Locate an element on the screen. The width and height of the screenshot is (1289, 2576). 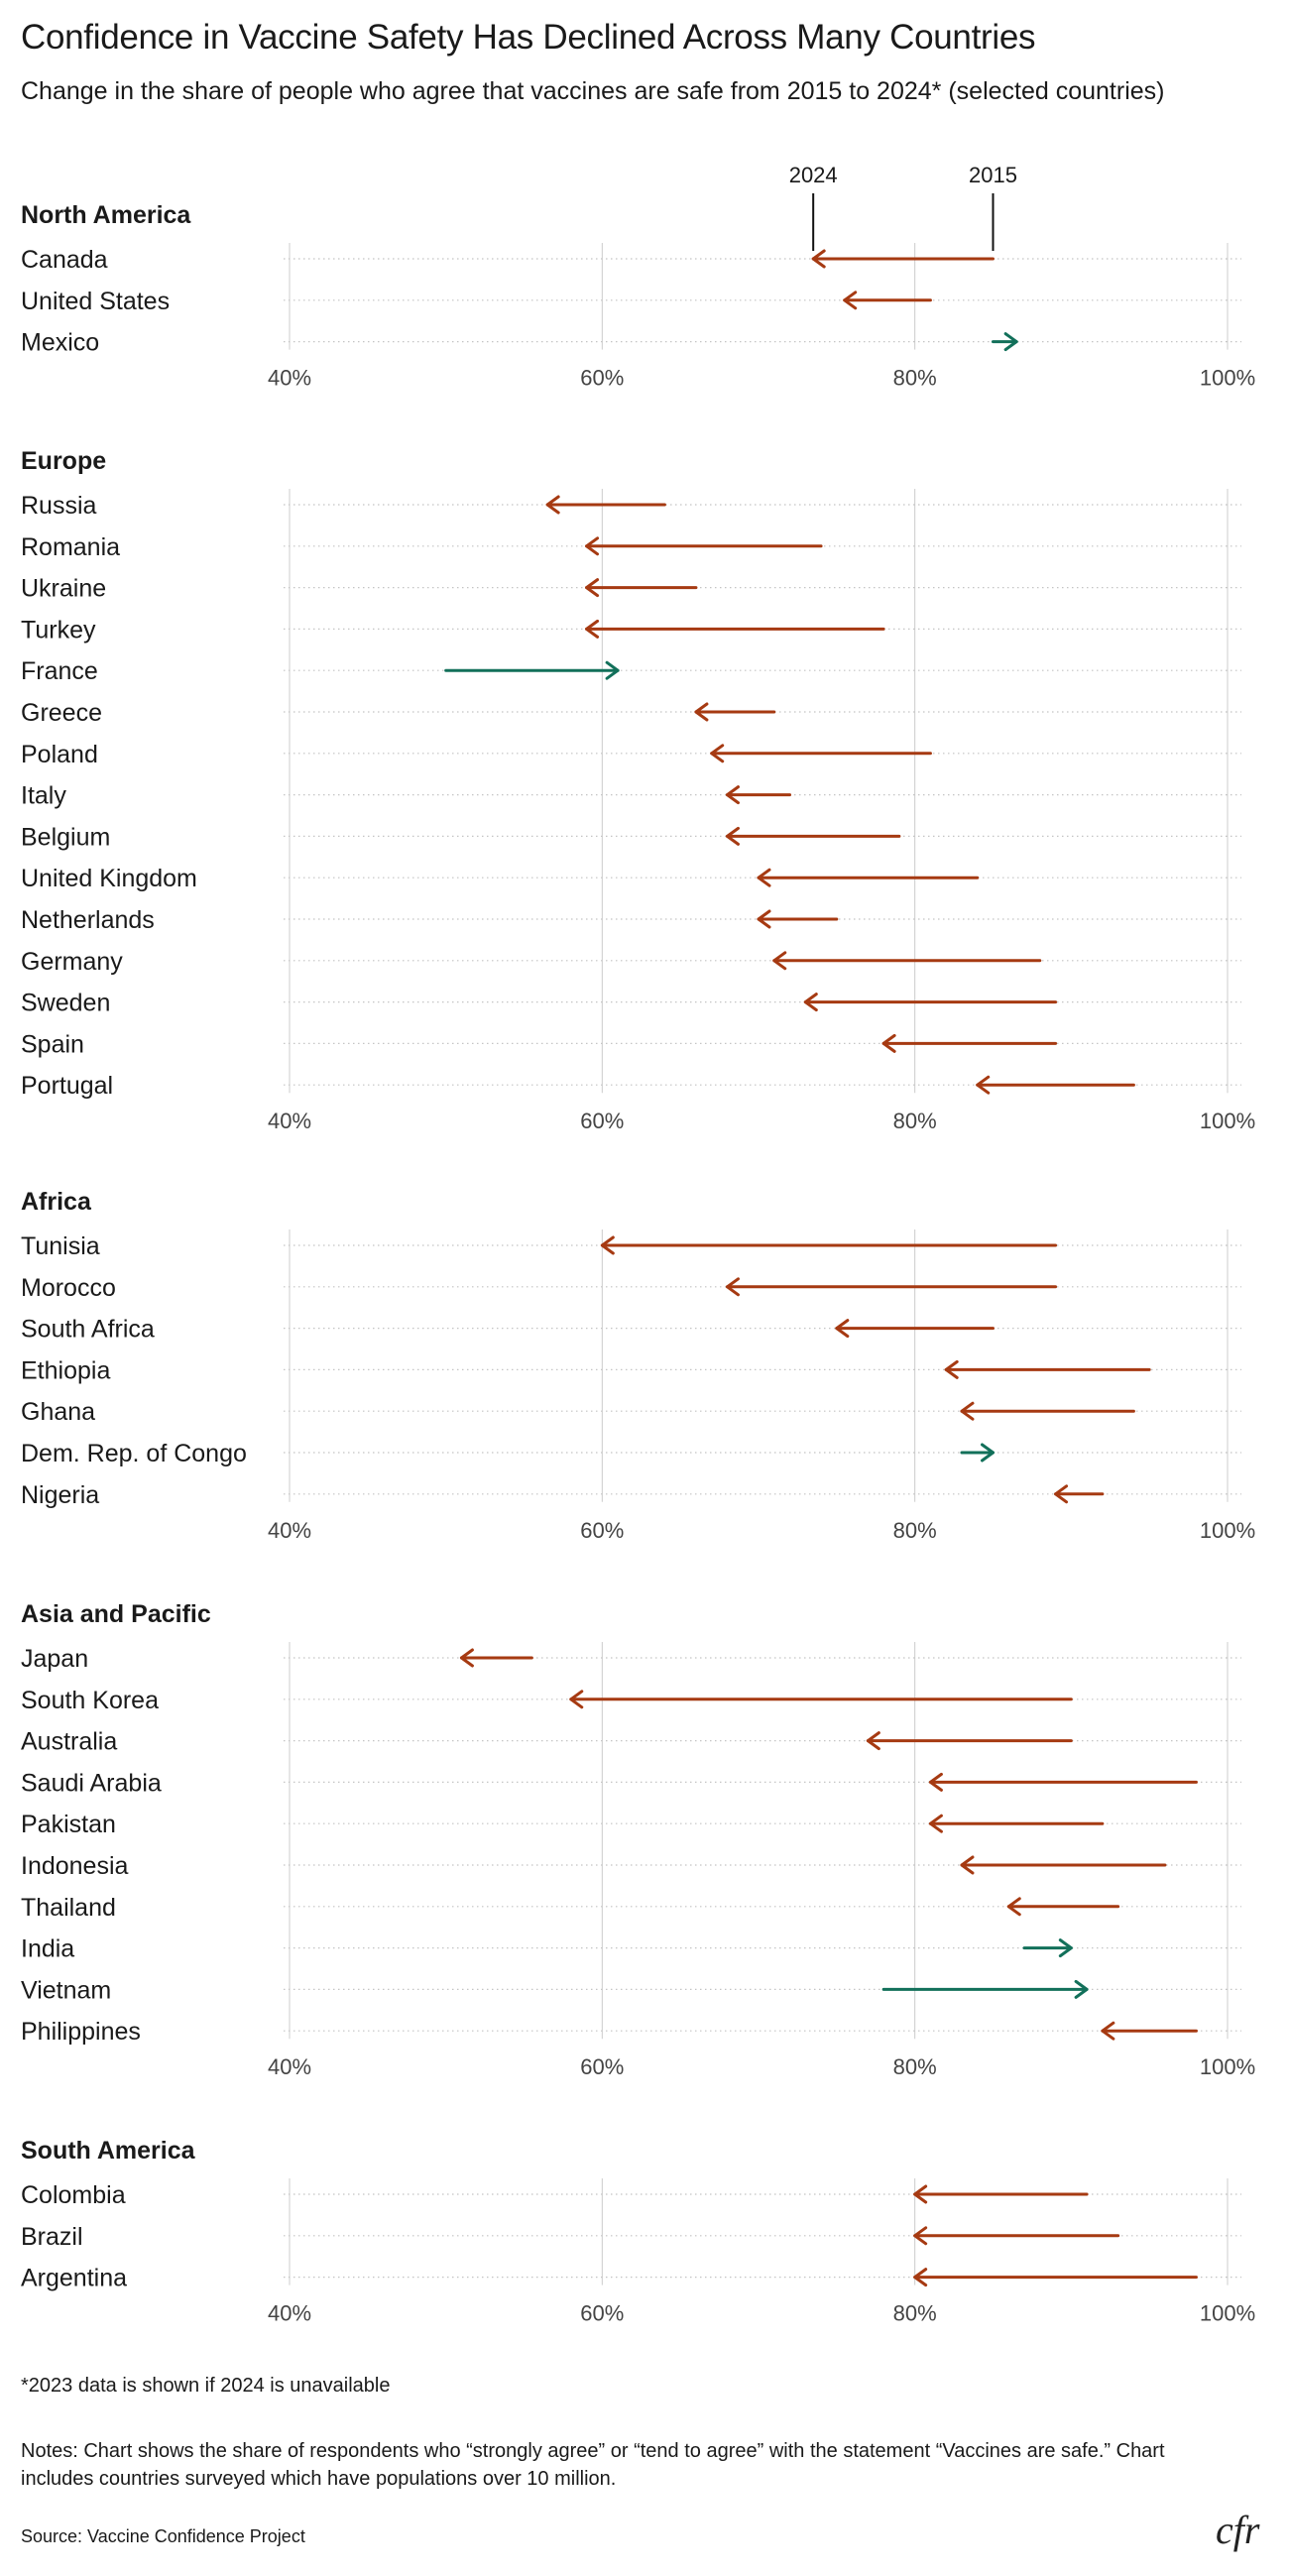
country-label: Dem. Rep. of Congo is located at coordinates (134, 1453).